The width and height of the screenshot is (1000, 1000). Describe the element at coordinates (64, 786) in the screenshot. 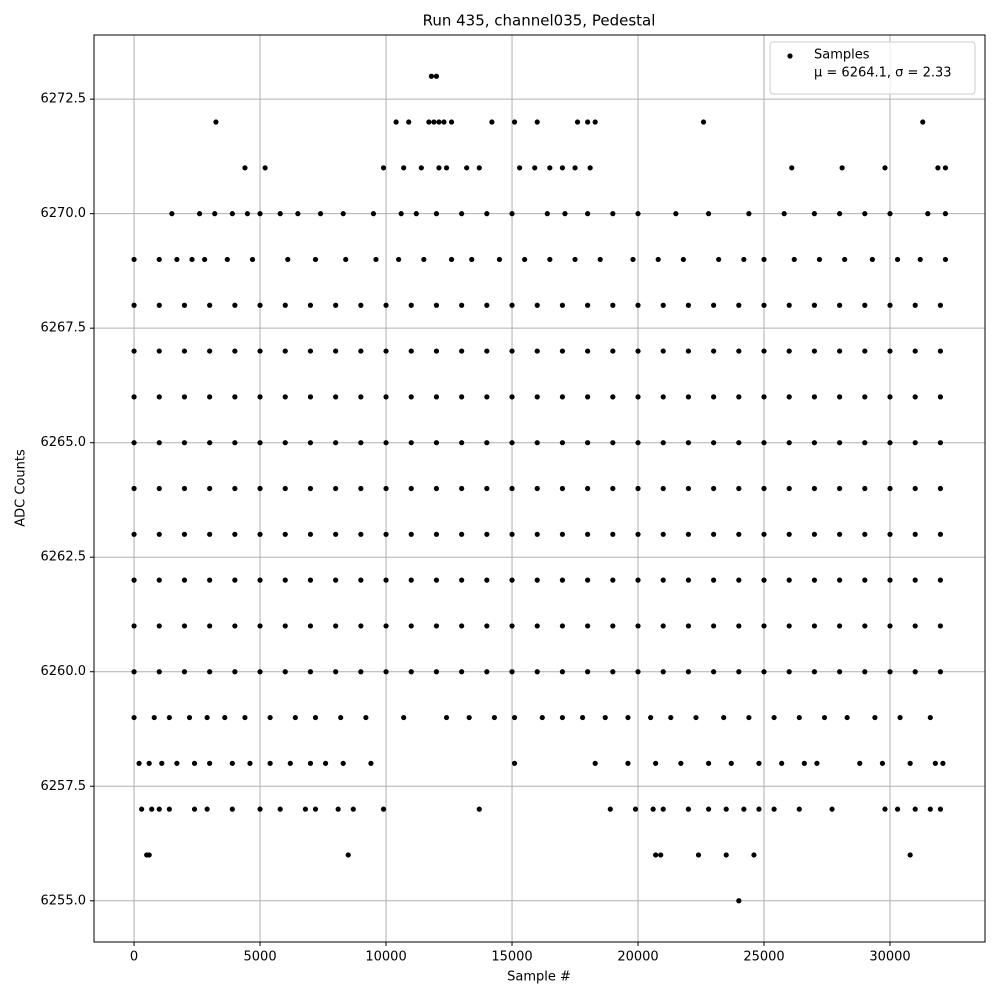

I see `y-tick-label: 6257.5` at that location.